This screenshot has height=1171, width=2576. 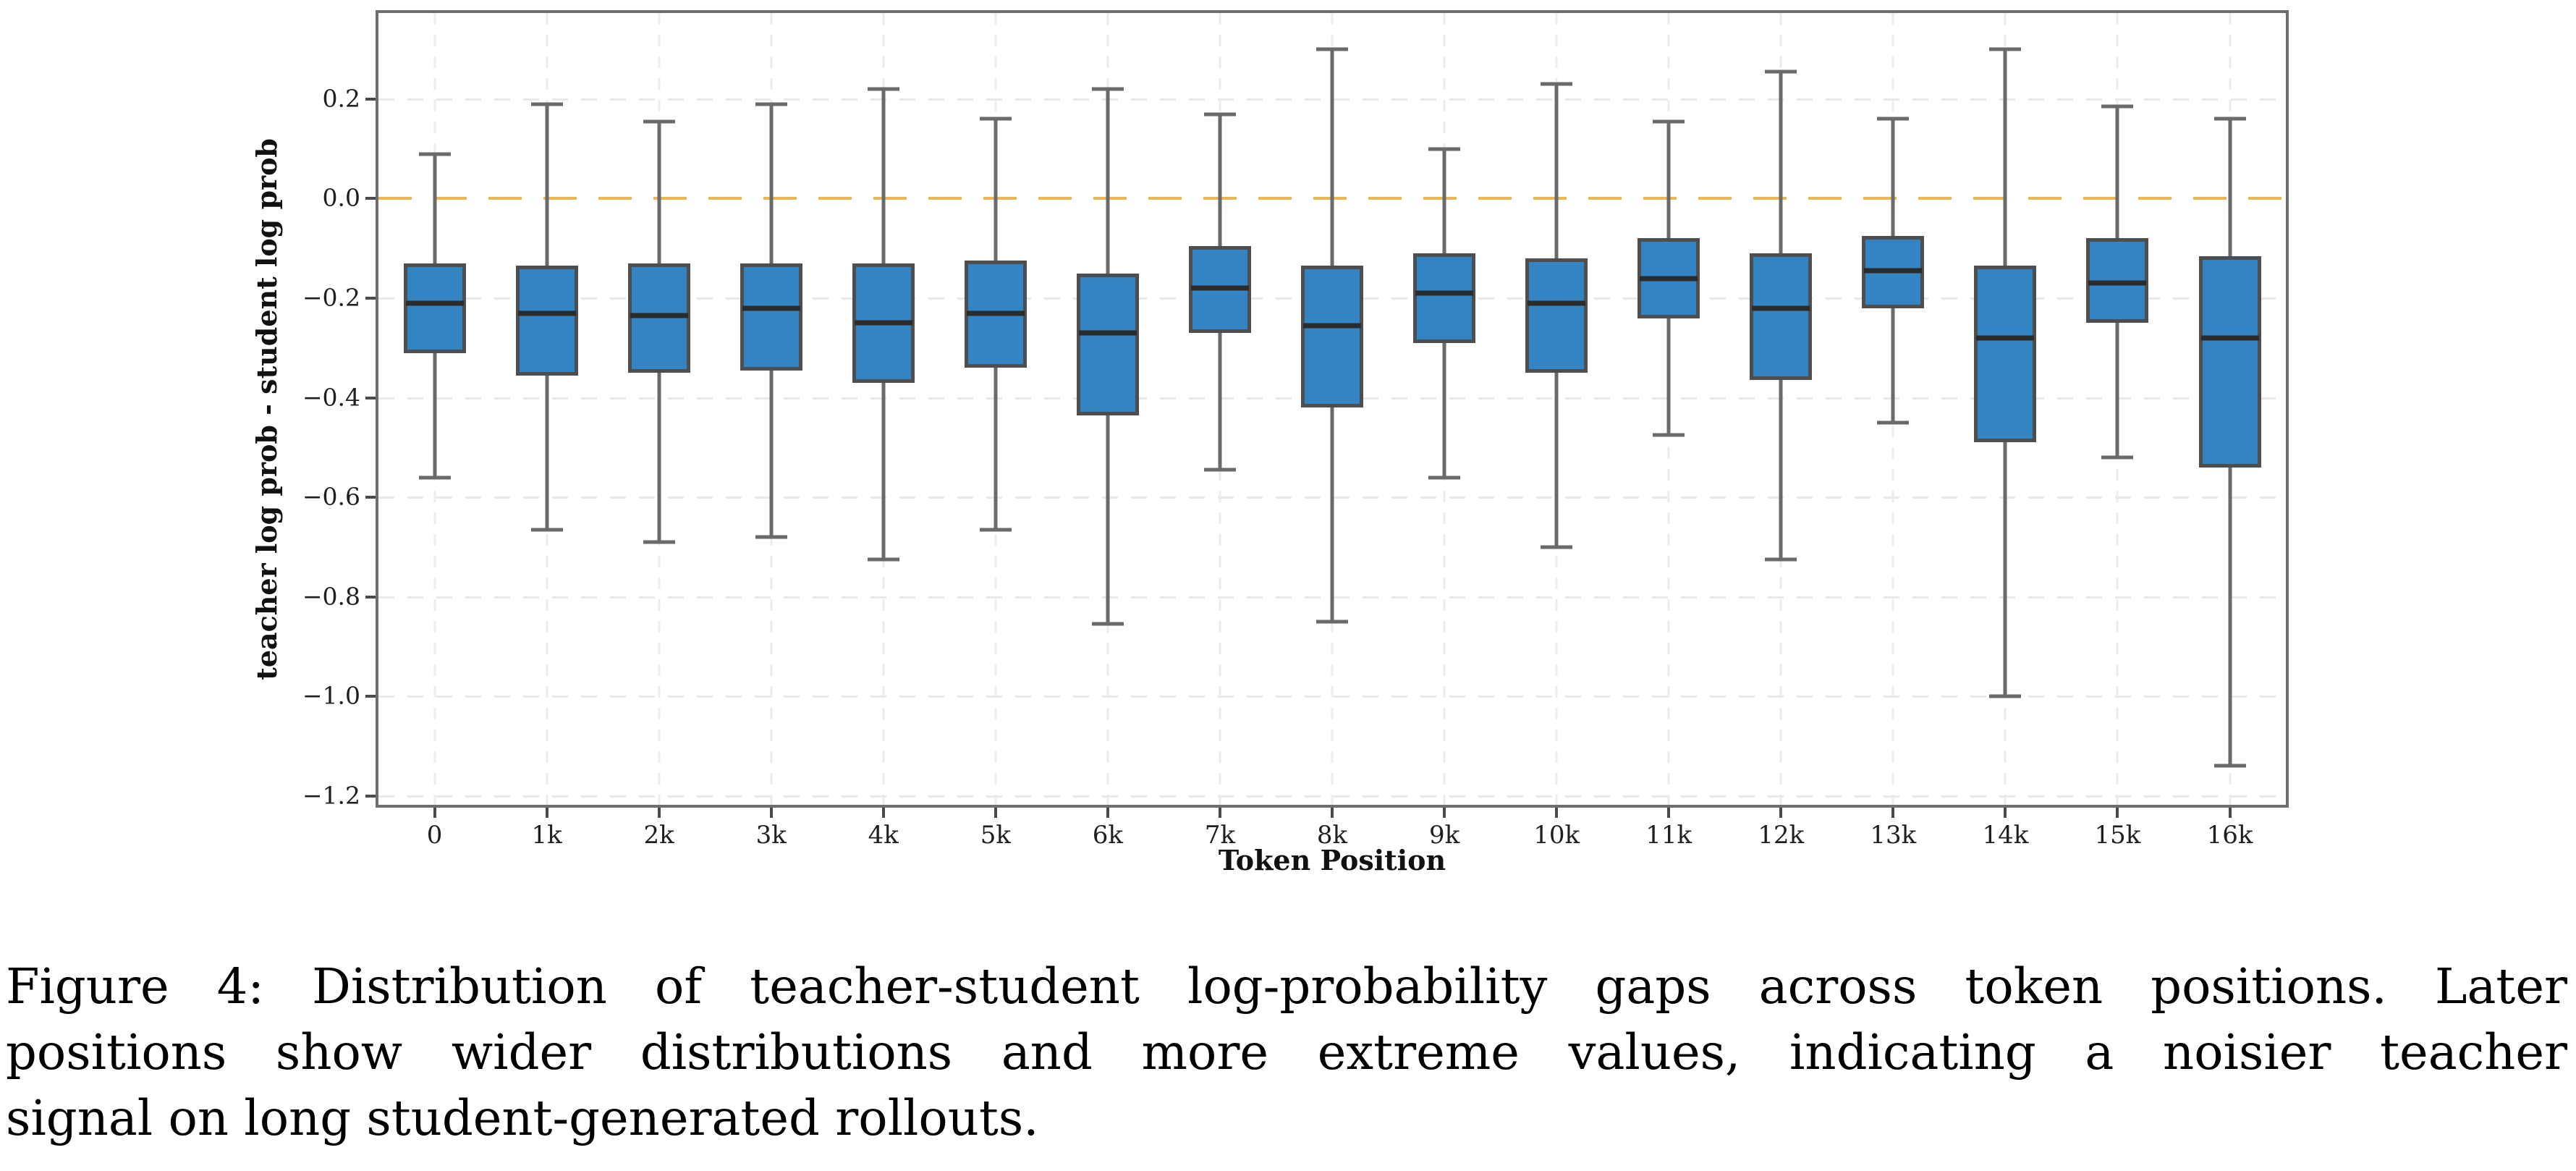 I want to click on box-slot-6k: 6k, so click(x=1107, y=432).